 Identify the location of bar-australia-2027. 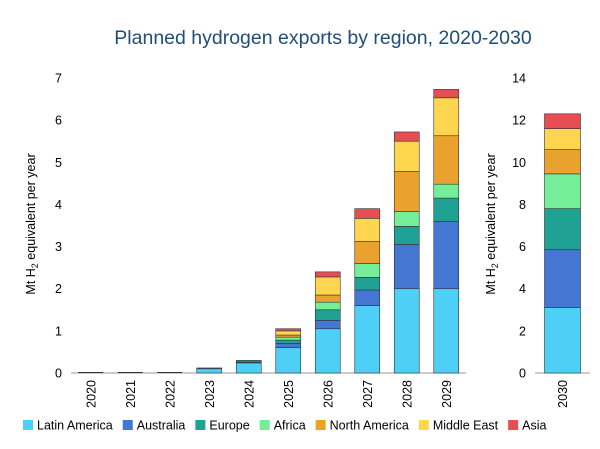
(367, 297).